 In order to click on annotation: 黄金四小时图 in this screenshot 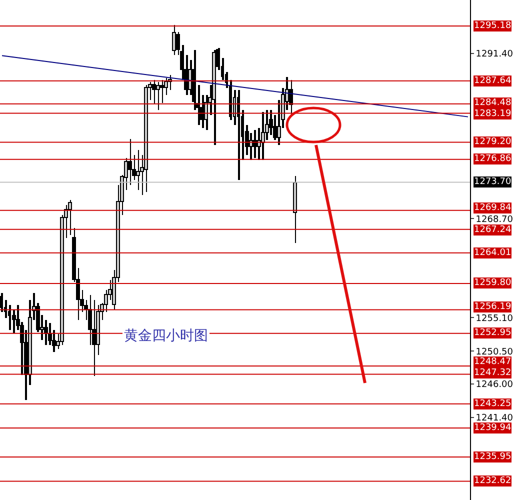, I will do `click(166, 336)`.